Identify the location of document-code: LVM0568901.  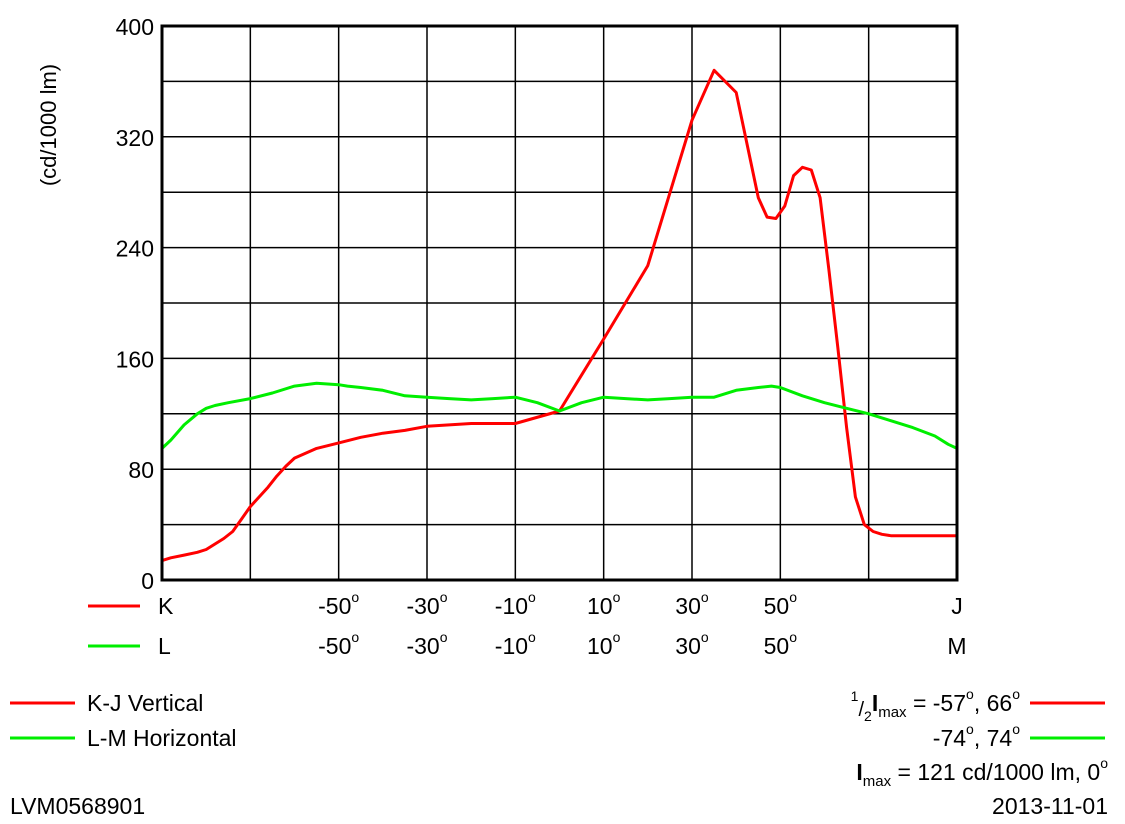
(77, 806).